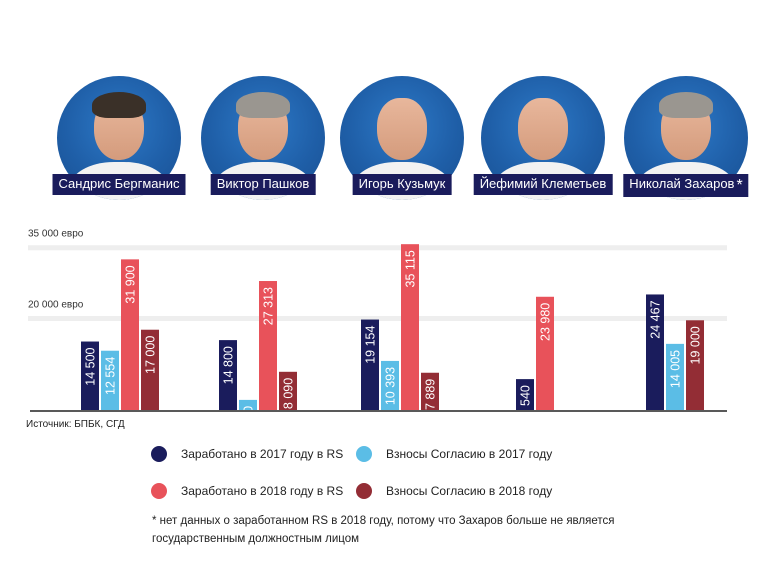 The height and width of the screenshot is (569, 768). What do you see at coordinates (56, 234) in the screenshot?
I see `y-tick-label: 35 000 евро` at bounding box center [56, 234].